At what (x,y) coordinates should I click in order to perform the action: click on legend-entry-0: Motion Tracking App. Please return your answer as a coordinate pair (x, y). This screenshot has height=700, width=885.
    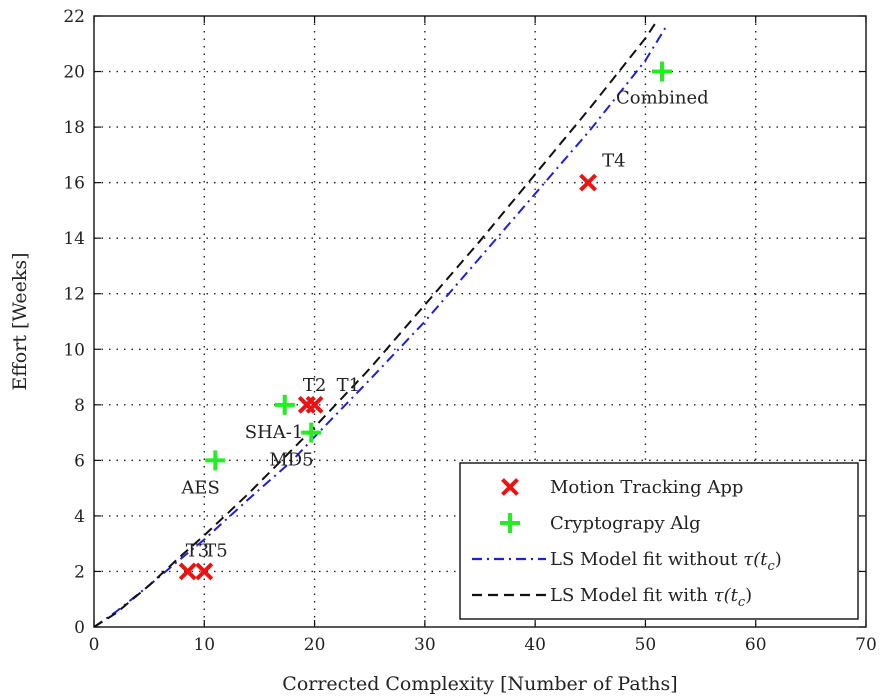
    Looking at the image, I should click on (622, 487).